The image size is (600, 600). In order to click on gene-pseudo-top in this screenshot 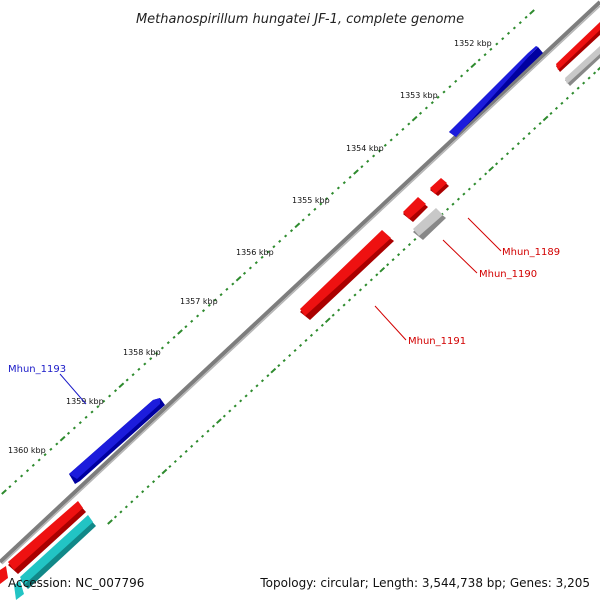, I will do `click(582, 66)`.